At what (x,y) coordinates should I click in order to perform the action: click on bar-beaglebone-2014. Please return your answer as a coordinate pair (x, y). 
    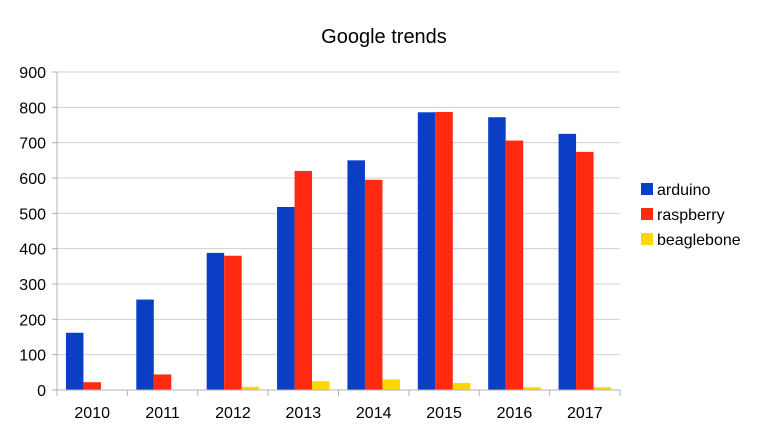
    Looking at the image, I should click on (391, 384).